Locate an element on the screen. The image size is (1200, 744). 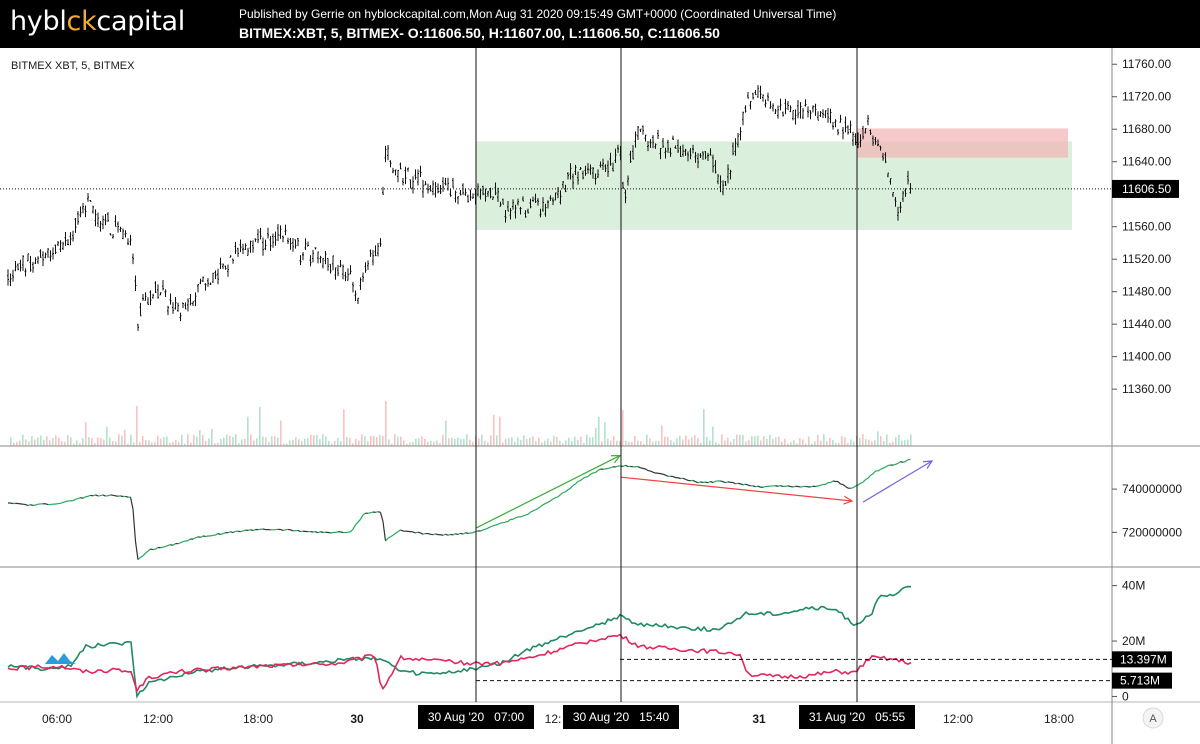
x-axis: 06:00 12:00 18:00 30 31 12:00 18:00 12: is located at coordinates (558, 719).